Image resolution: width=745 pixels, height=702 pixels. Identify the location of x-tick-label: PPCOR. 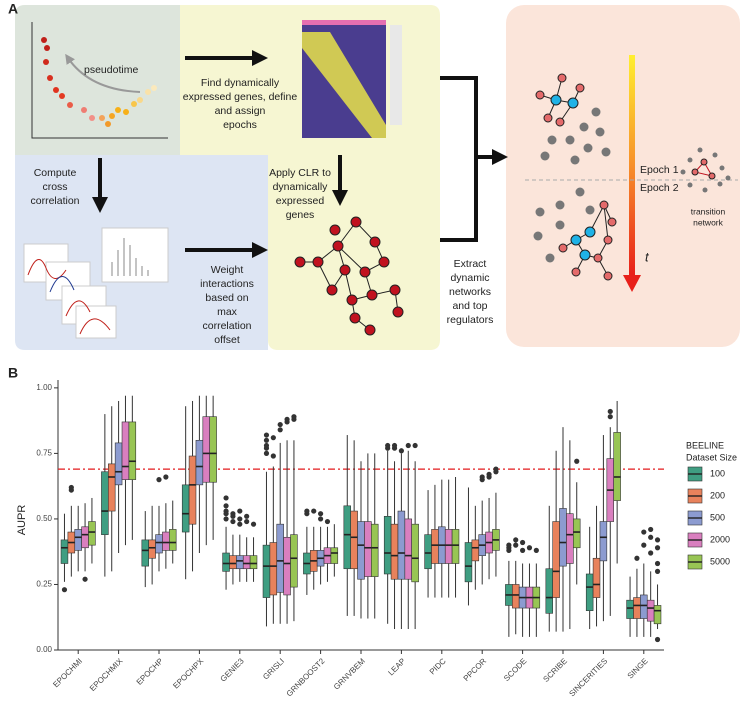
(475, 669).